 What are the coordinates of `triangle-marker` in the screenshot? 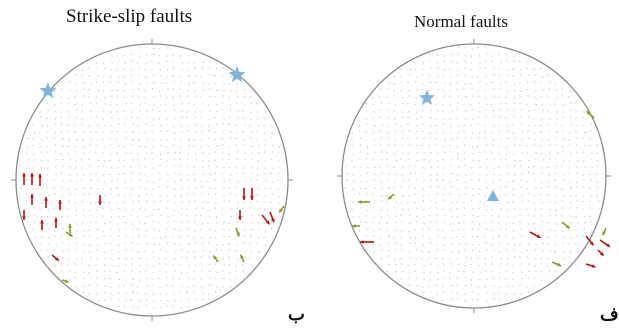 It's located at (493, 195).